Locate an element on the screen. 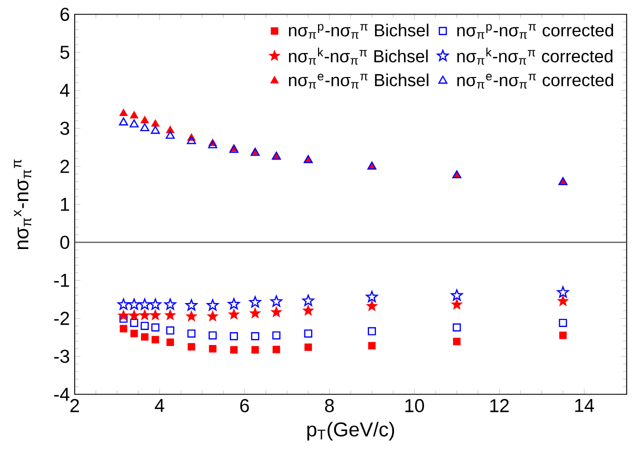  legend-label: nσ$_{π}$$^{k}$-nσ$_{π}$$^{π}$ Bichsel is located at coordinates (358, 56).